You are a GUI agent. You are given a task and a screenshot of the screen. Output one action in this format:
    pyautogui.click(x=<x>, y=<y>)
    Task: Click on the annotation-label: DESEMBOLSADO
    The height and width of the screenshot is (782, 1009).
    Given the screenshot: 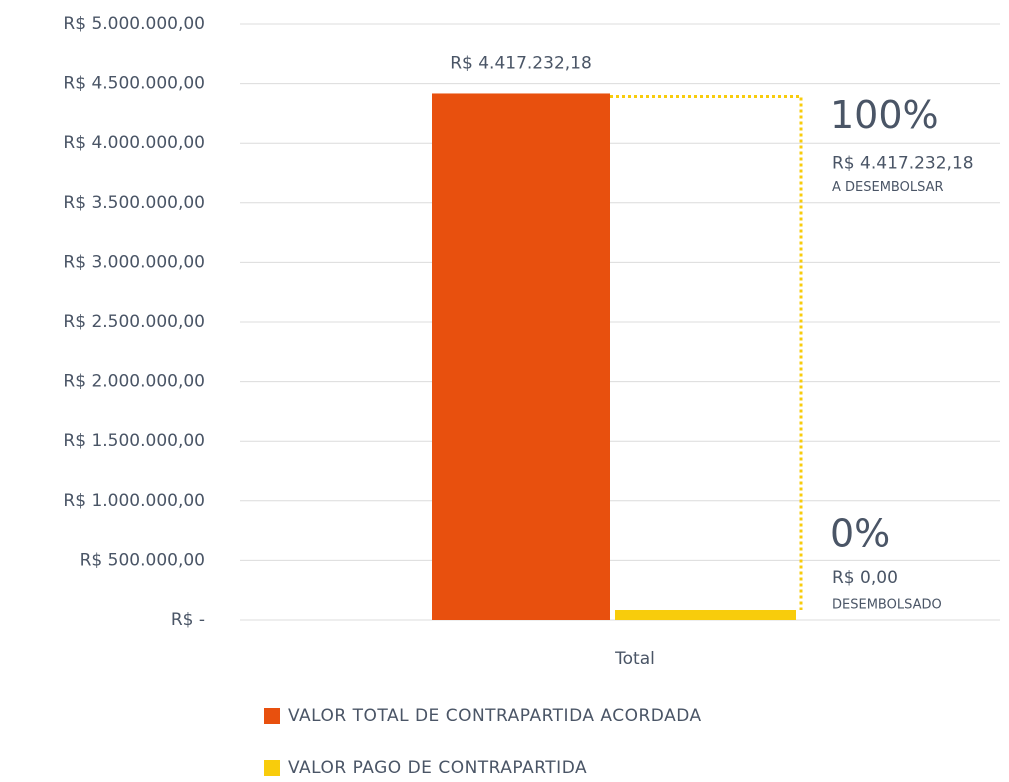 What is the action you would take?
    pyautogui.click(x=887, y=605)
    